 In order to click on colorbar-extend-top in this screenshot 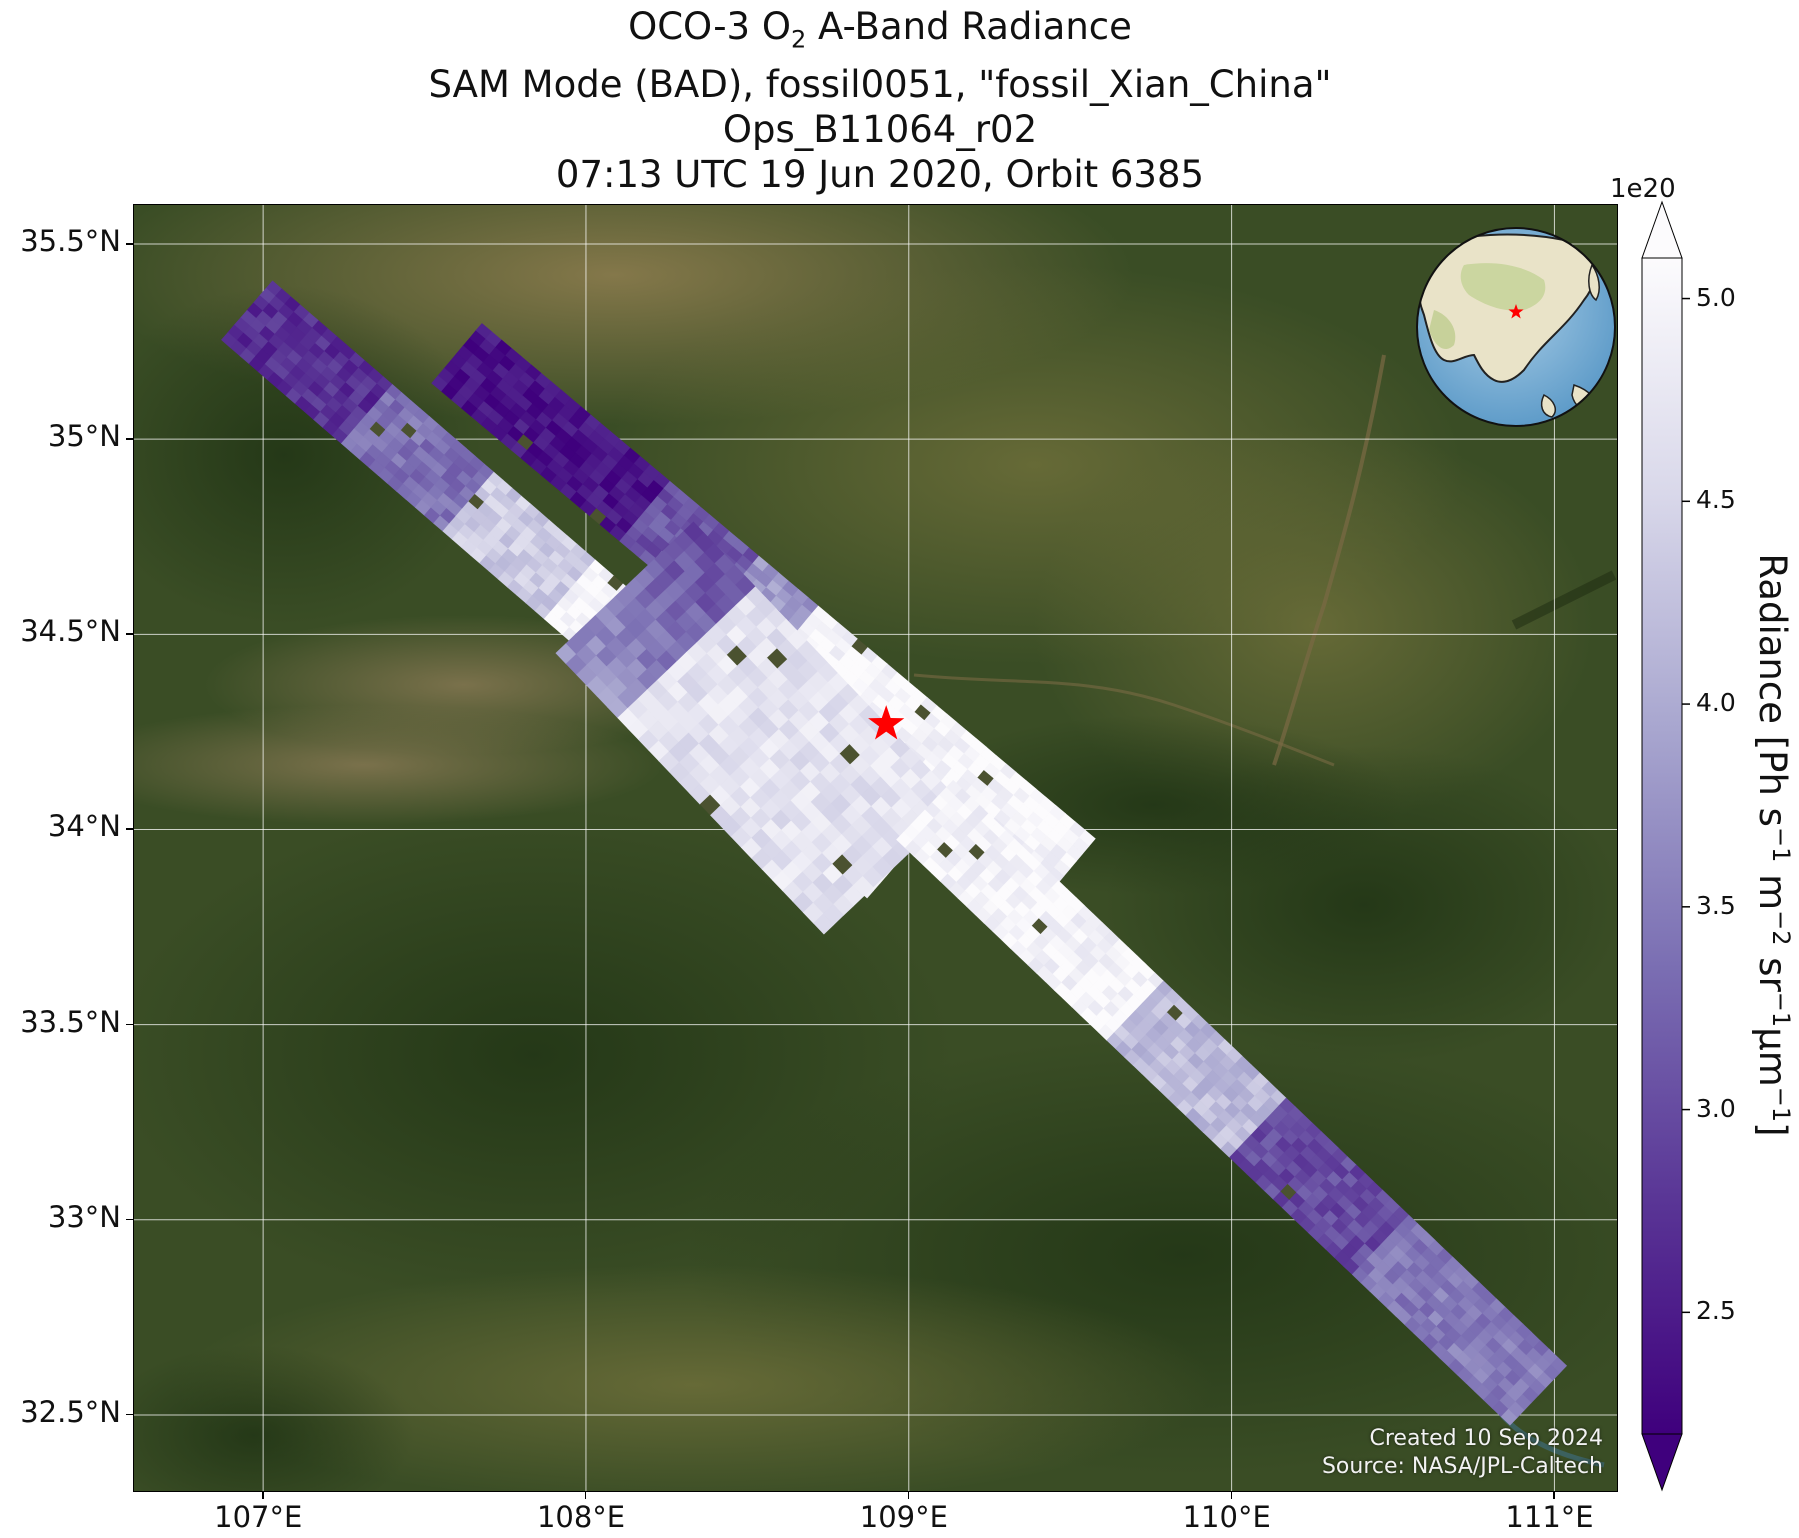, I will do `click(1662, 229)`.